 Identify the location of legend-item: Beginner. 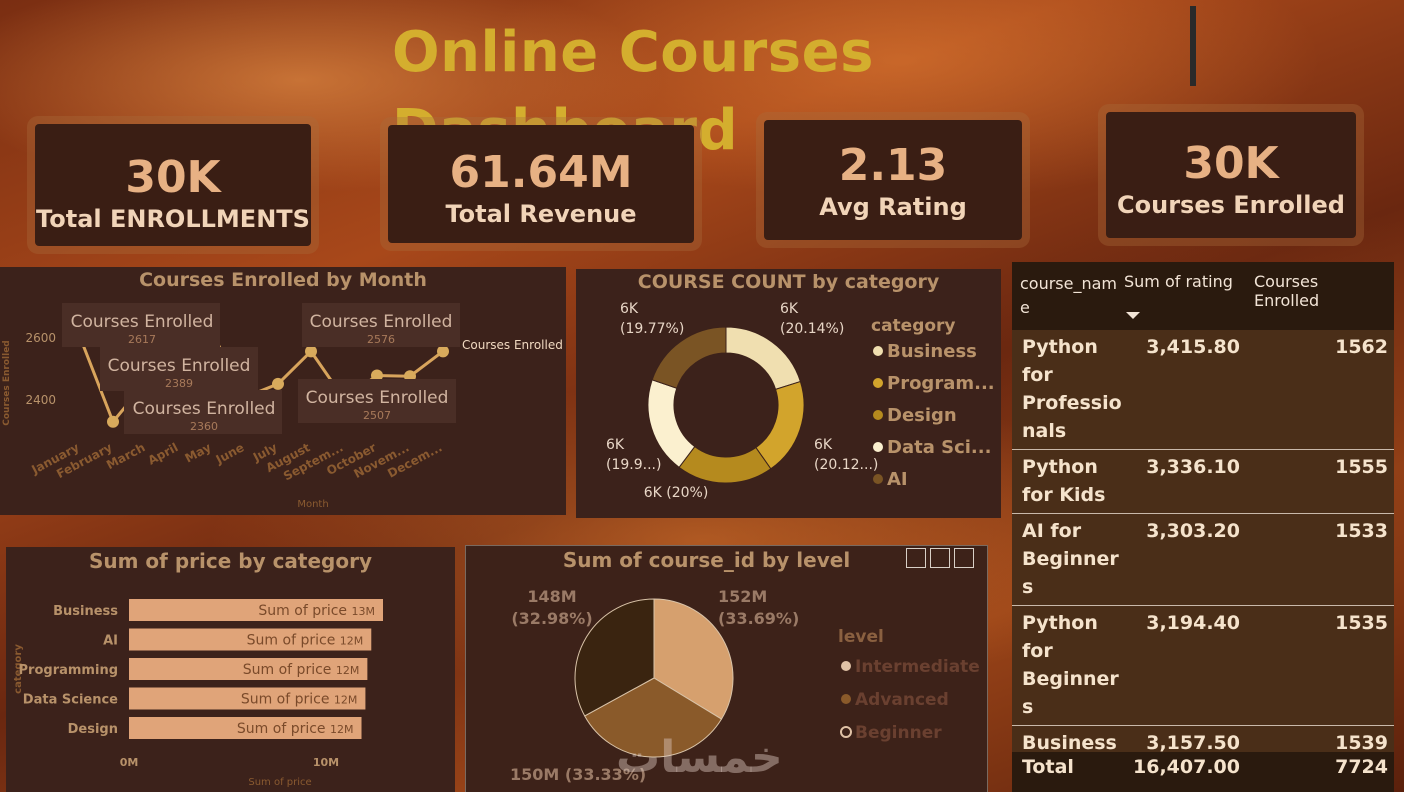
(898, 733).